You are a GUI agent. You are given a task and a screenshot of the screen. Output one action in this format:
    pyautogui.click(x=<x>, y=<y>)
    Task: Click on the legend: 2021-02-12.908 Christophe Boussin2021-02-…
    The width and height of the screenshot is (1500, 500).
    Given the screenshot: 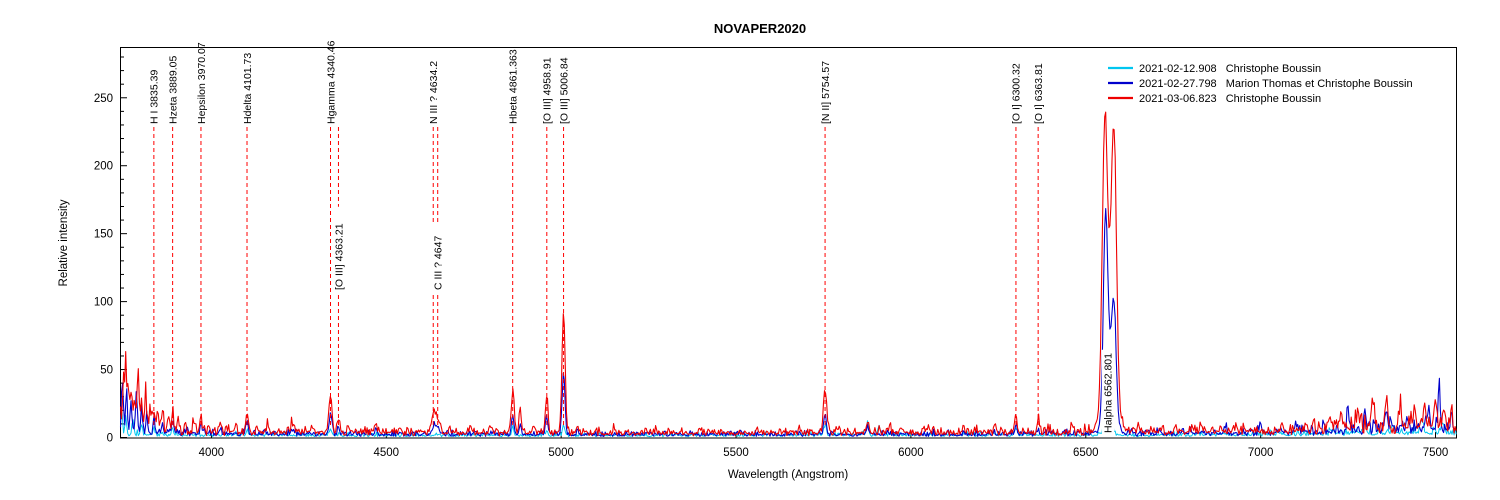 What is the action you would take?
    pyautogui.click(x=1260, y=84)
    